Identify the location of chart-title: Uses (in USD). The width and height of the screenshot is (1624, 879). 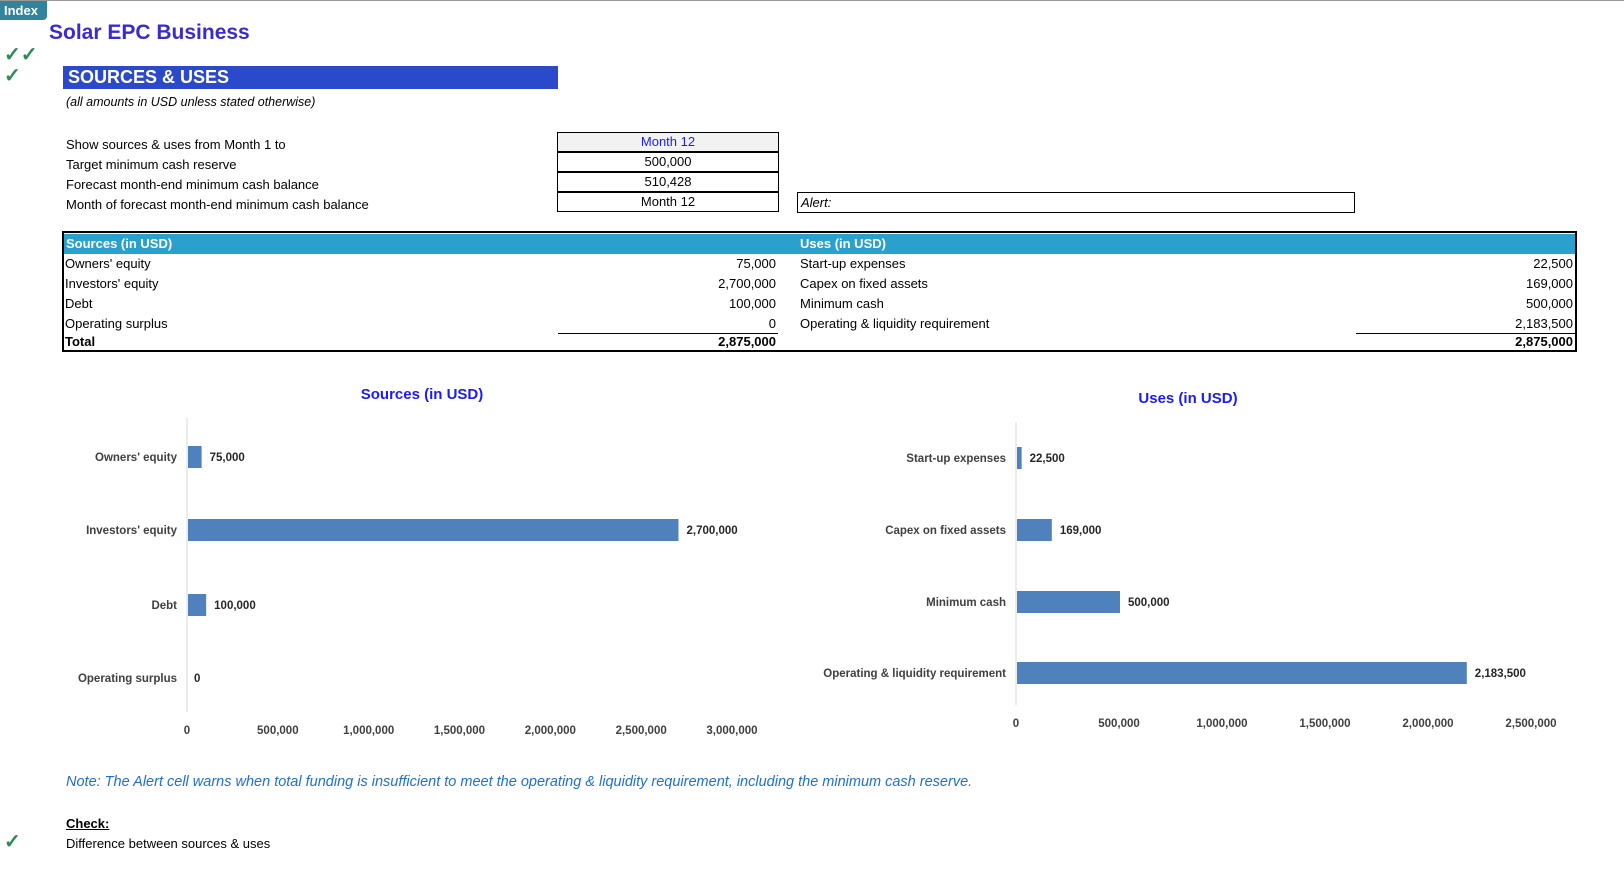
(1187, 398).